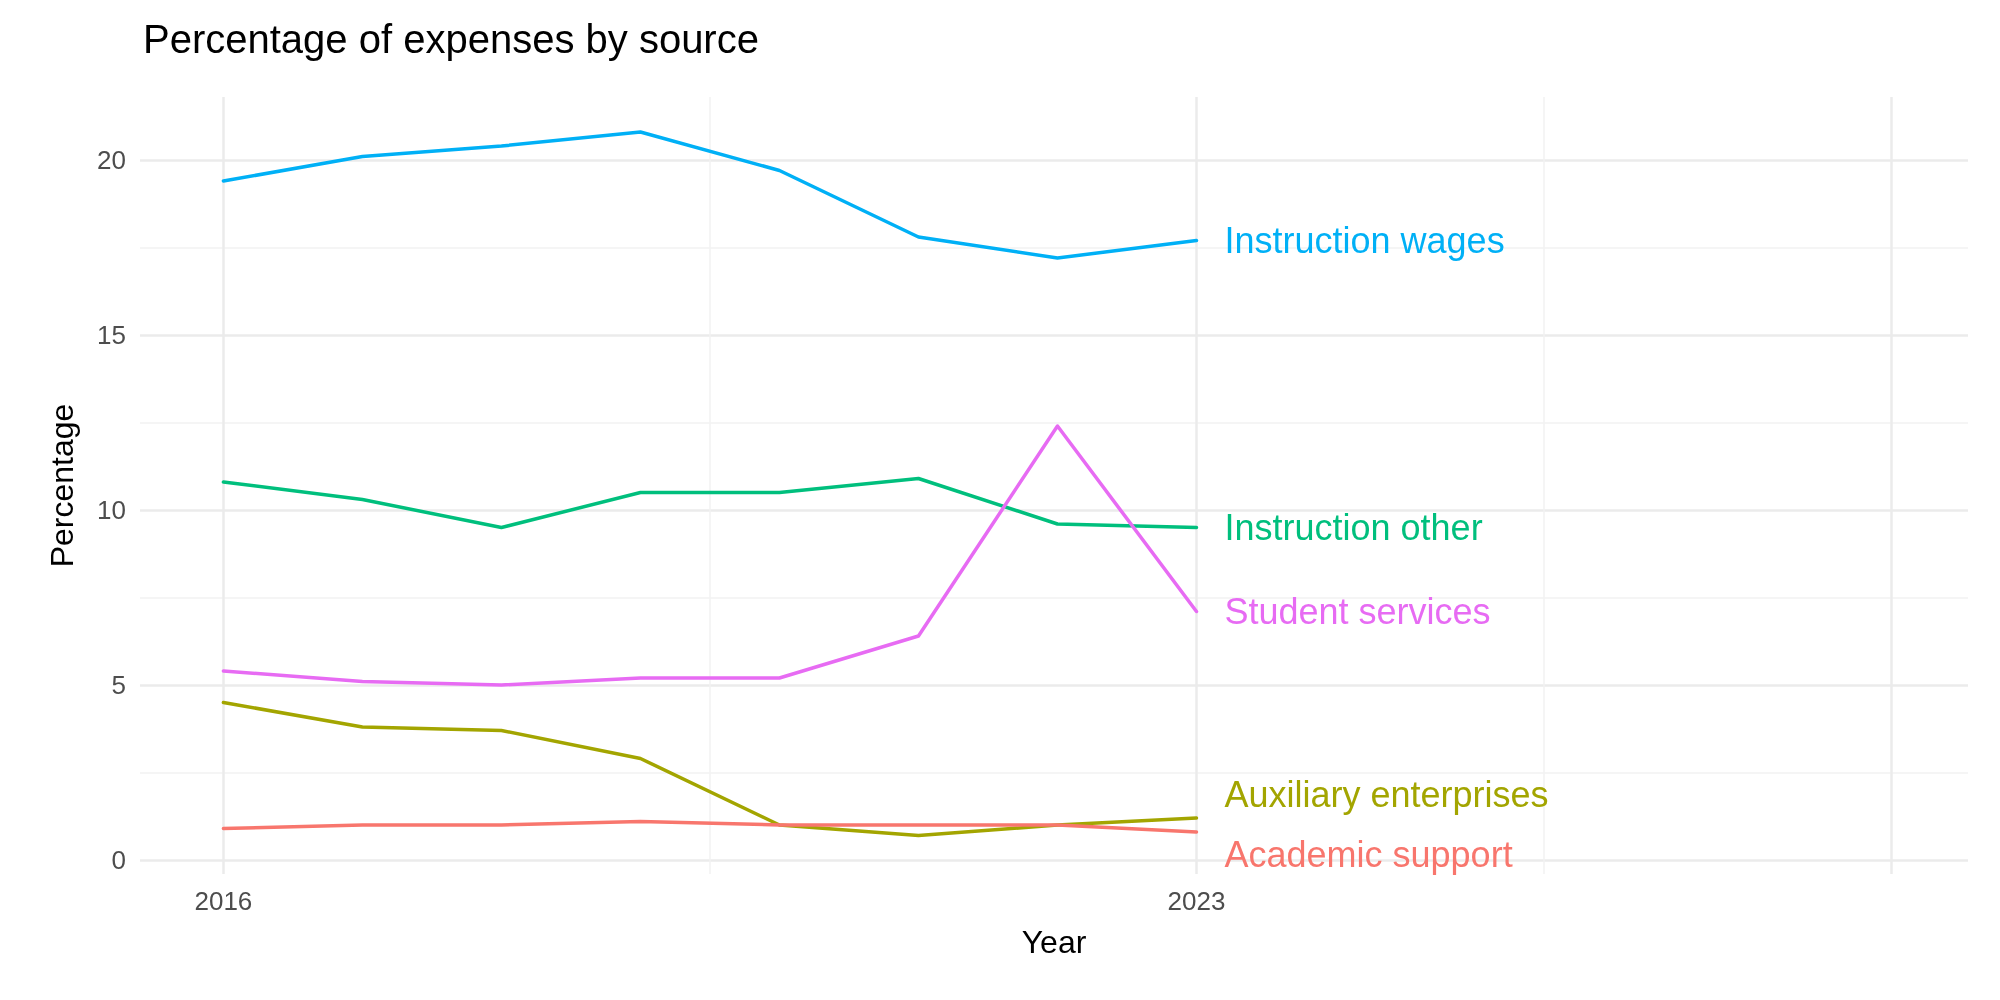  What do you see at coordinates (223, 901) in the screenshot?
I see `x-tick-label: 2016` at bounding box center [223, 901].